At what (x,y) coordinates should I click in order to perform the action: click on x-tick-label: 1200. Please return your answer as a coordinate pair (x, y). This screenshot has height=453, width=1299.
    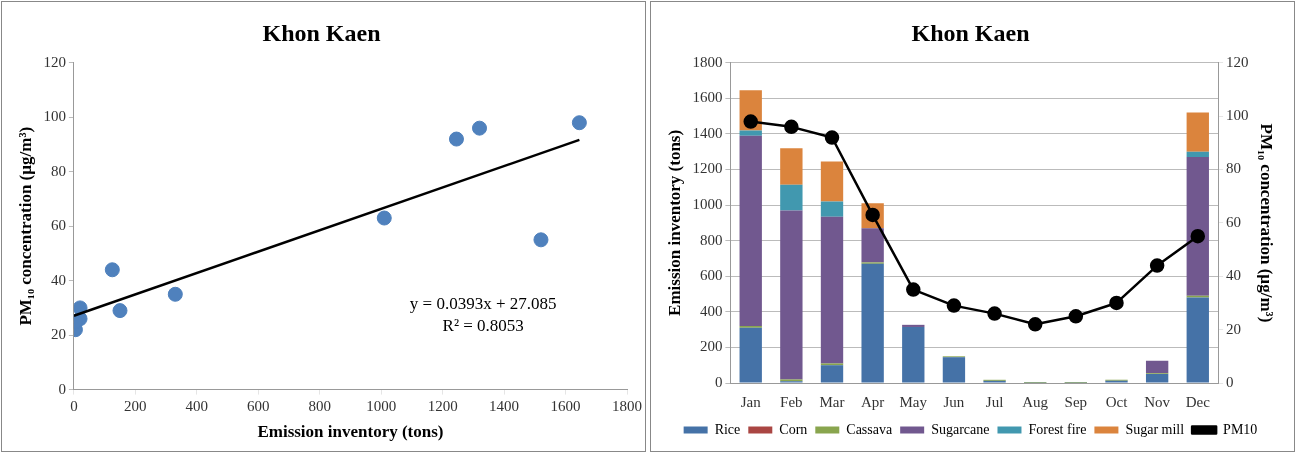
    Looking at the image, I should click on (442, 405).